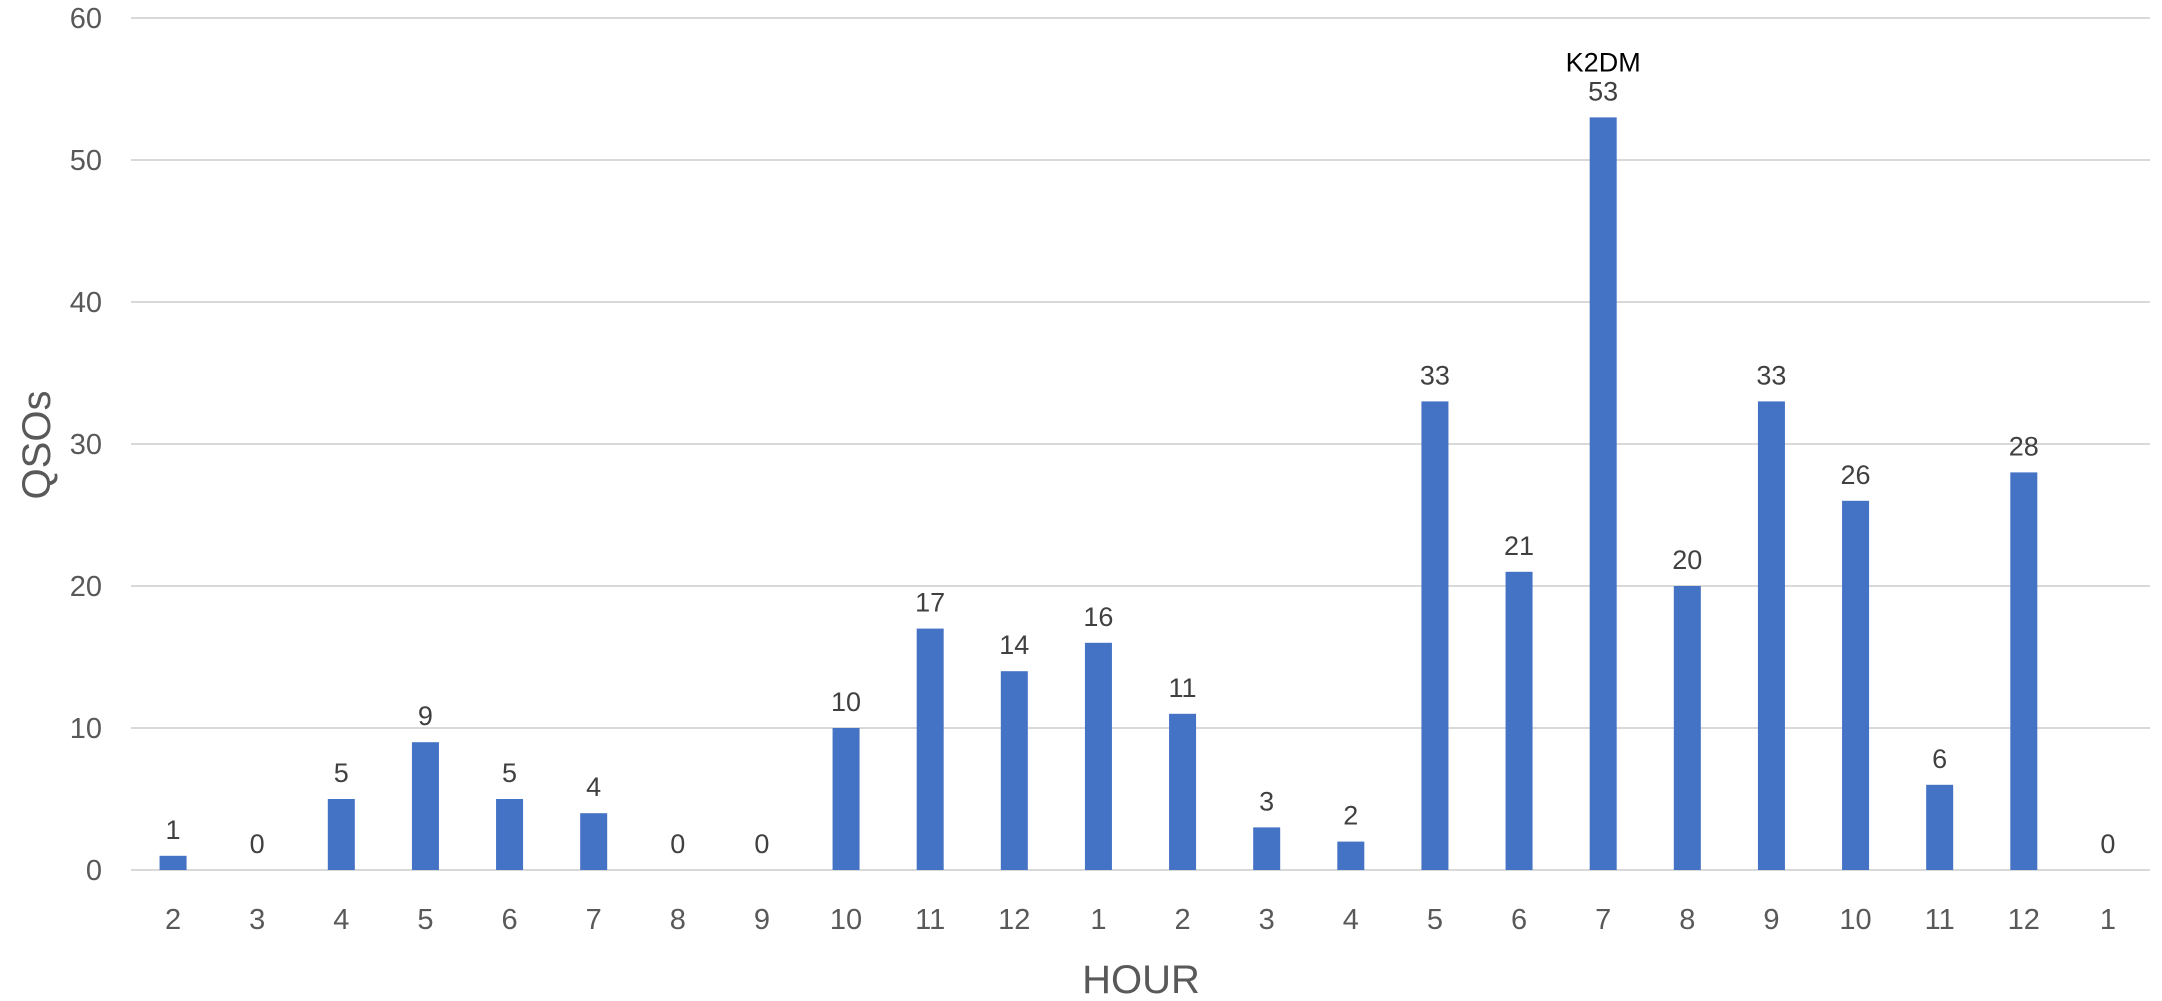  Describe the element at coordinates (86, 303) in the screenshot. I see `y-tick-label: 40` at that location.